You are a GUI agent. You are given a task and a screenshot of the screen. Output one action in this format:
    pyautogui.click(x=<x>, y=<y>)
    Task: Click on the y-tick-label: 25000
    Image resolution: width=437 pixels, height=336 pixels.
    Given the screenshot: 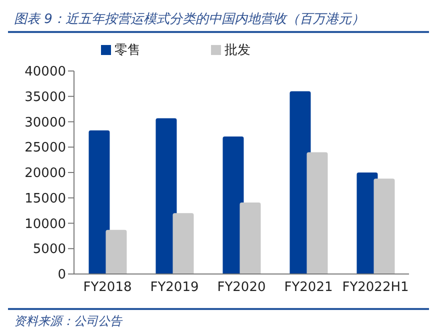 What is the action you would take?
    pyautogui.click(x=45, y=148)
    